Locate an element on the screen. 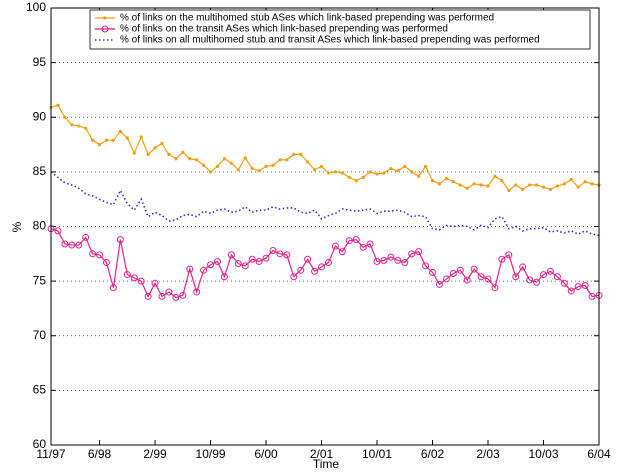  y-tick-label: 65 is located at coordinates (40, 390).